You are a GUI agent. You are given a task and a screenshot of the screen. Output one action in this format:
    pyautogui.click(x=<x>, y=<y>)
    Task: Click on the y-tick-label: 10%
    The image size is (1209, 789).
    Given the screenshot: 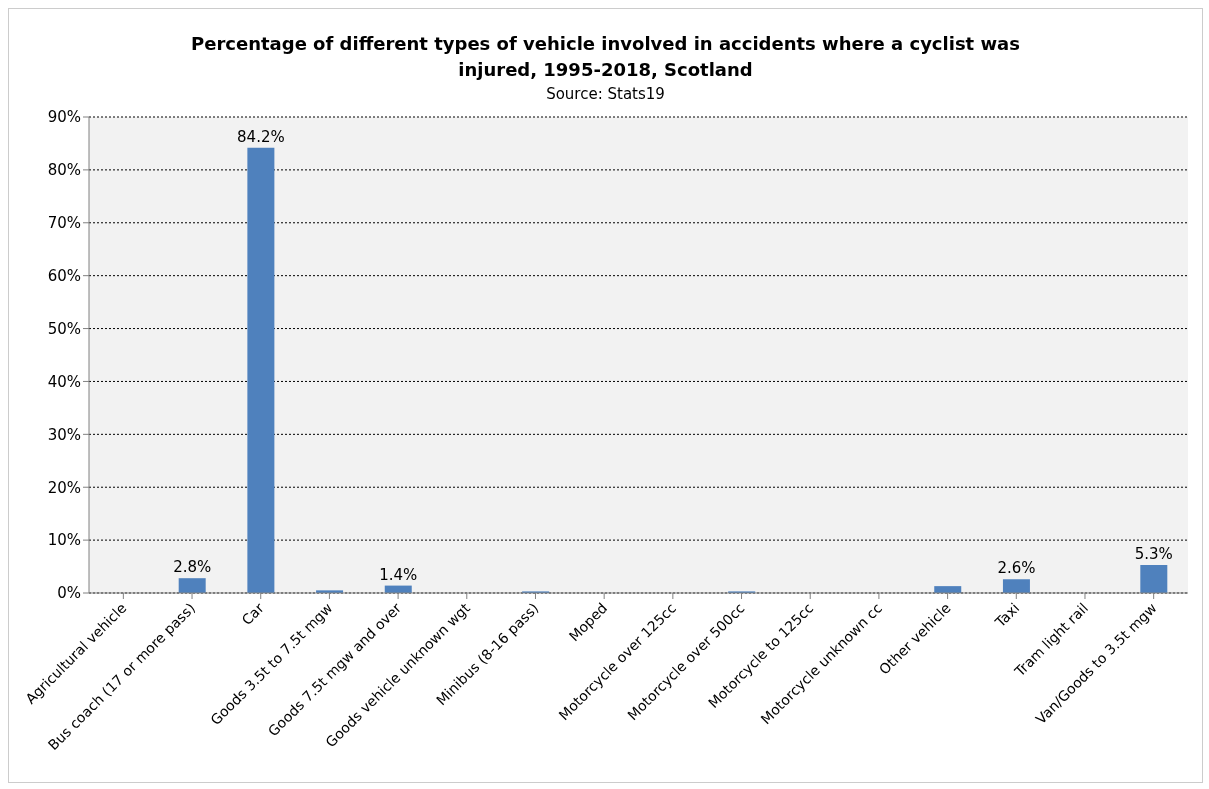 What is the action you would take?
    pyautogui.click(x=64, y=540)
    